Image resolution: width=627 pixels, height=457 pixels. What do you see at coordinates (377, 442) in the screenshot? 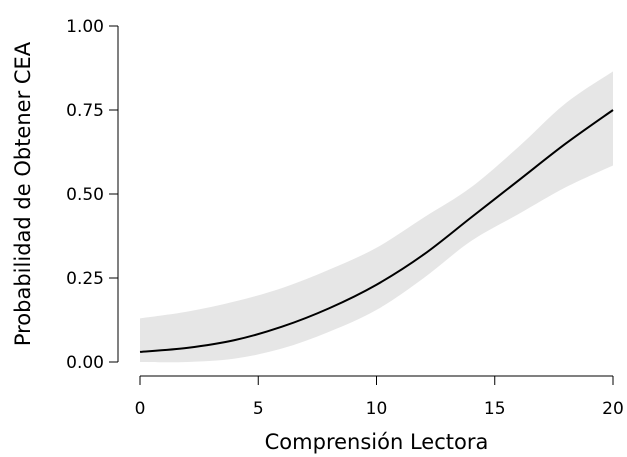
I see `x-axis-title: Comprensión Lectora` at bounding box center [377, 442].